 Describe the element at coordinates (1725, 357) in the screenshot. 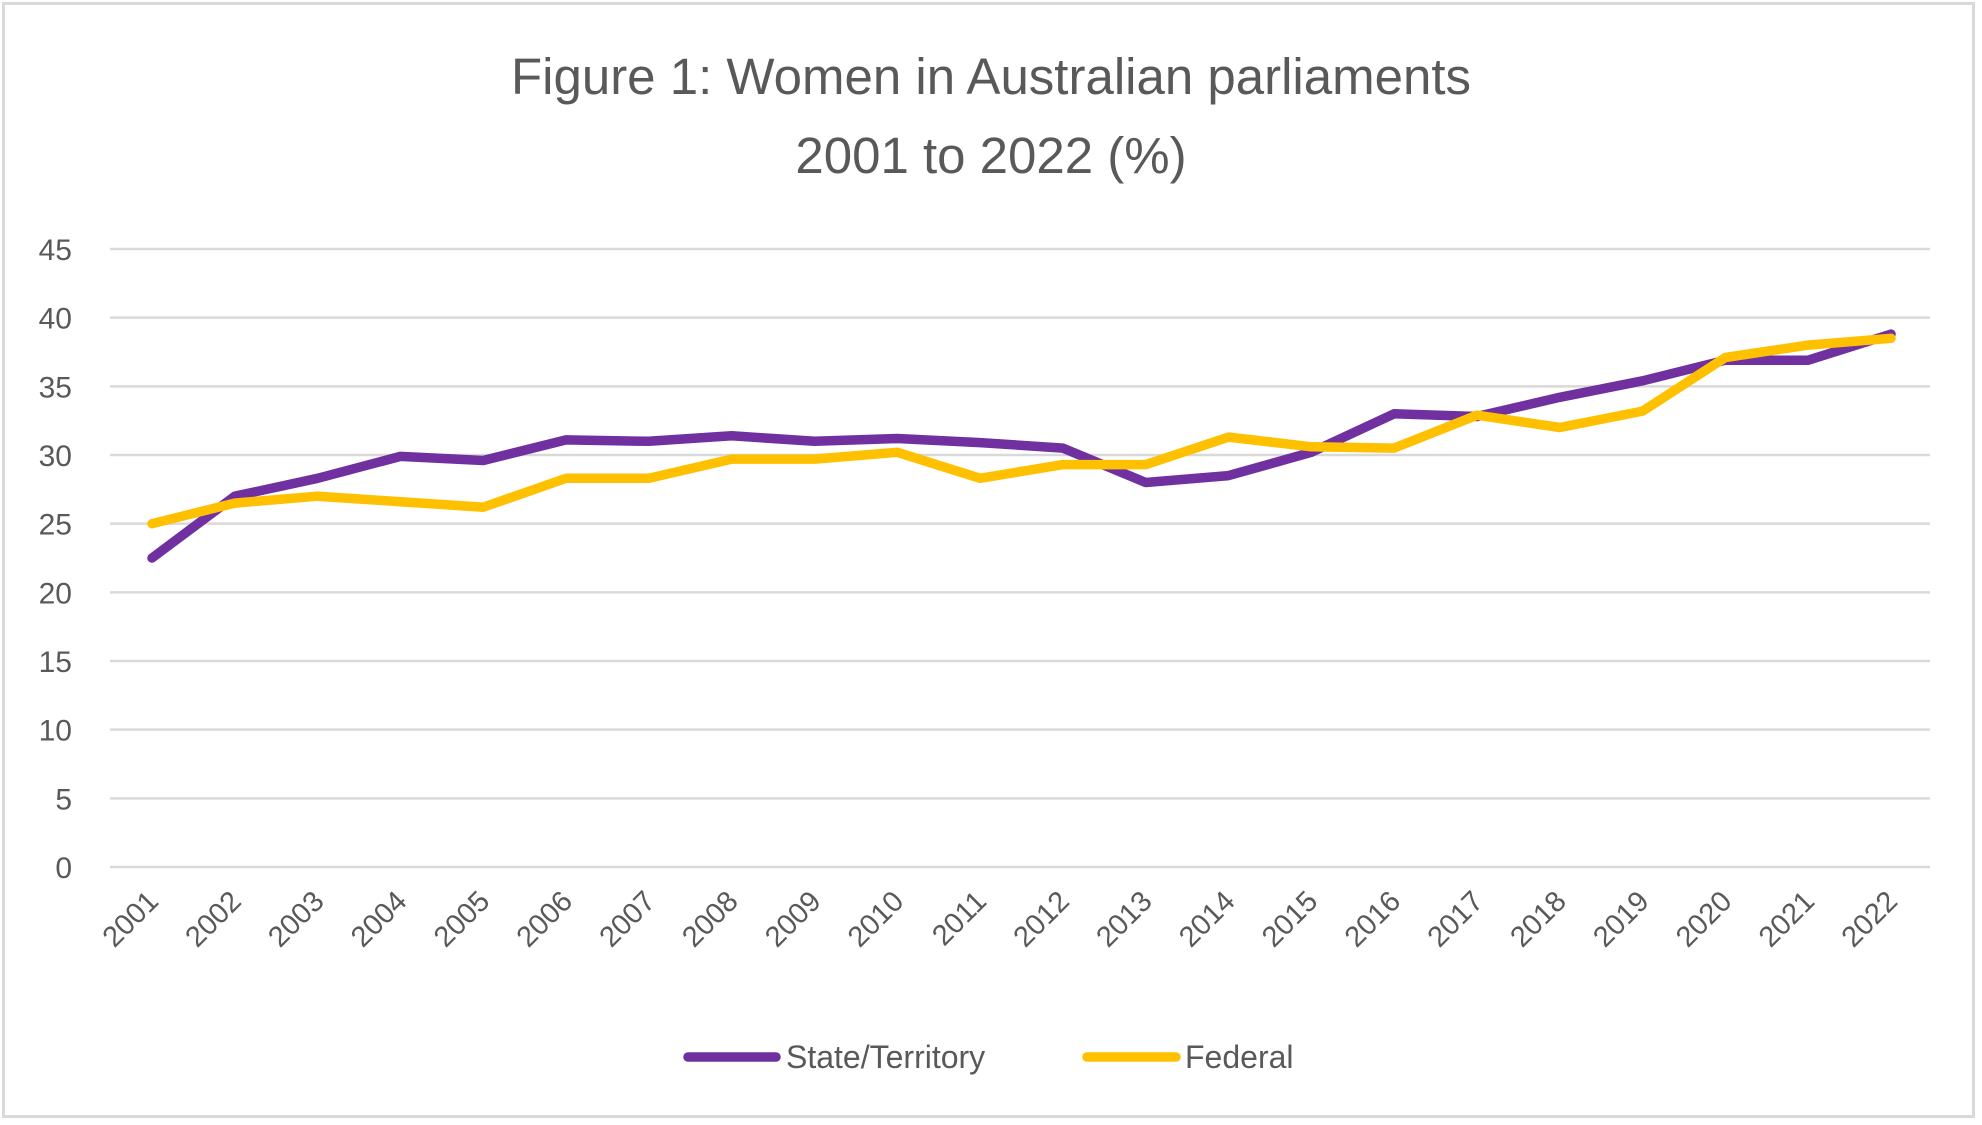

I see `data-point-federal-2020` at that location.